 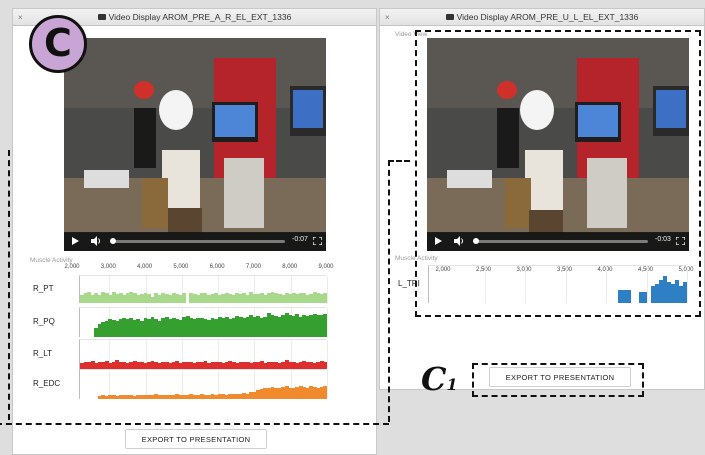 I want to click on time-tick-label: 2,000, so click(x=72, y=267).